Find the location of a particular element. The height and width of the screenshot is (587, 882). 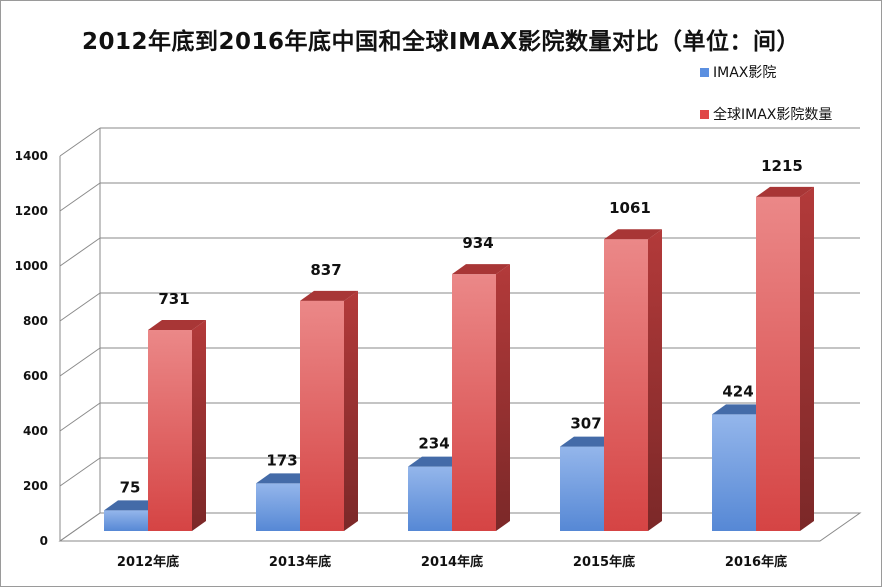

bar-s2-c1-side is located at coordinates (199, 425).